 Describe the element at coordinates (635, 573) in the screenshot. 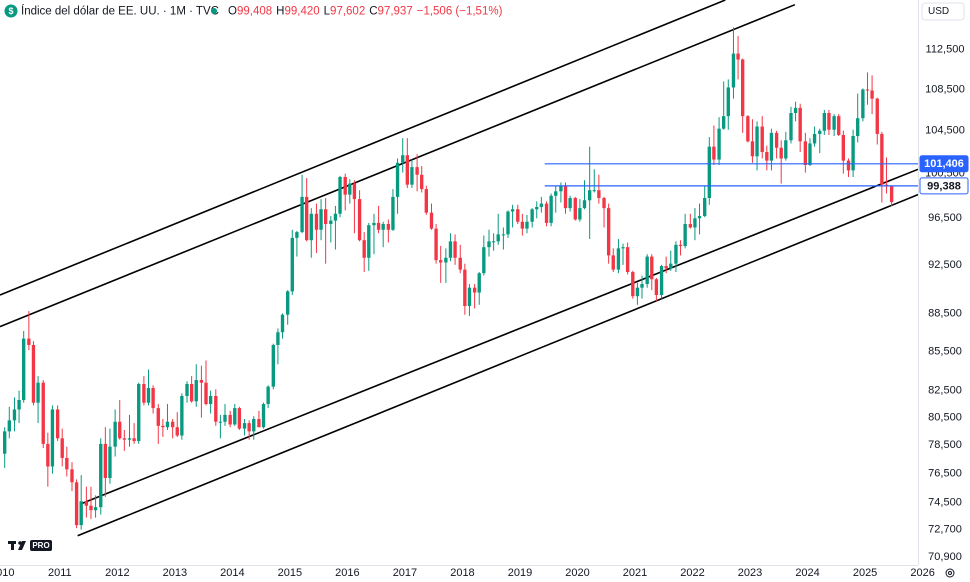

I see `x-tick-label: 2021` at that location.